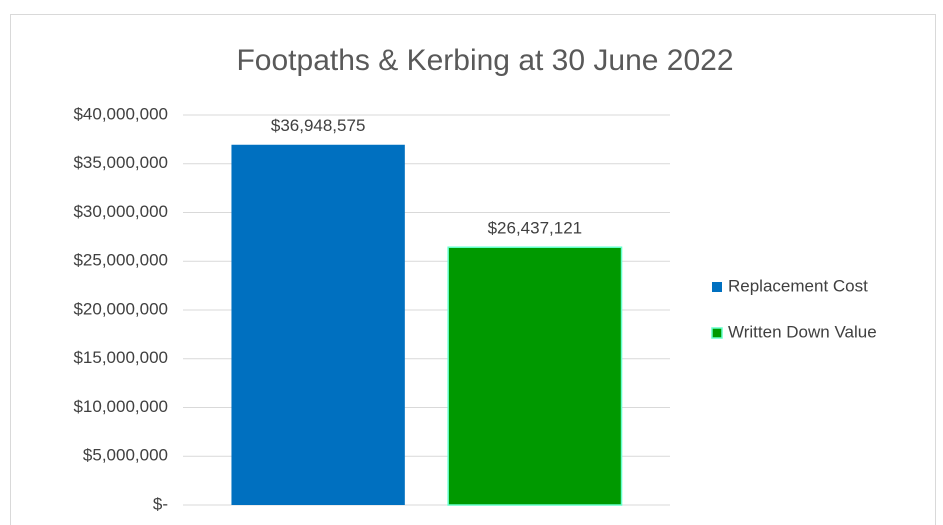  What do you see at coordinates (318, 125) in the screenshot?
I see `data-label: $36,948,575` at bounding box center [318, 125].